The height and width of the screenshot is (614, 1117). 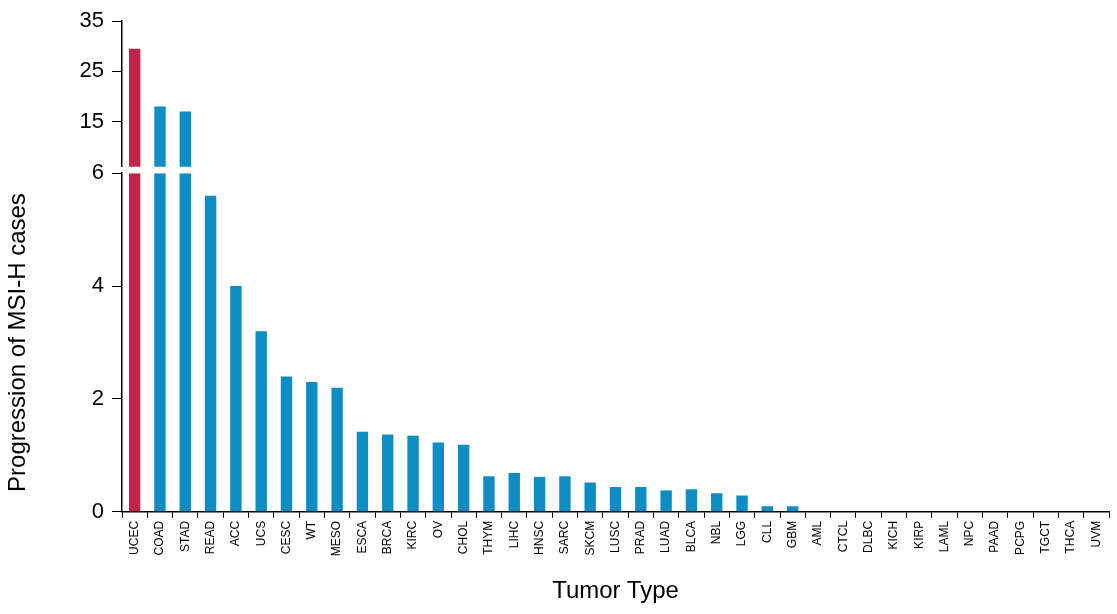 I want to click on x-tick-label: STAD, so click(x=184, y=536).